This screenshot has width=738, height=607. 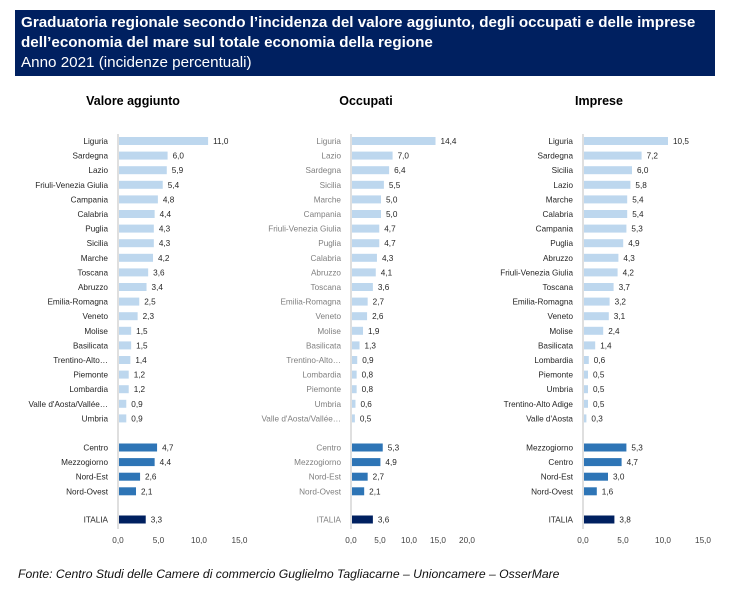 I want to click on macro-area-value-label: 4,7, so click(x=633, y=462).